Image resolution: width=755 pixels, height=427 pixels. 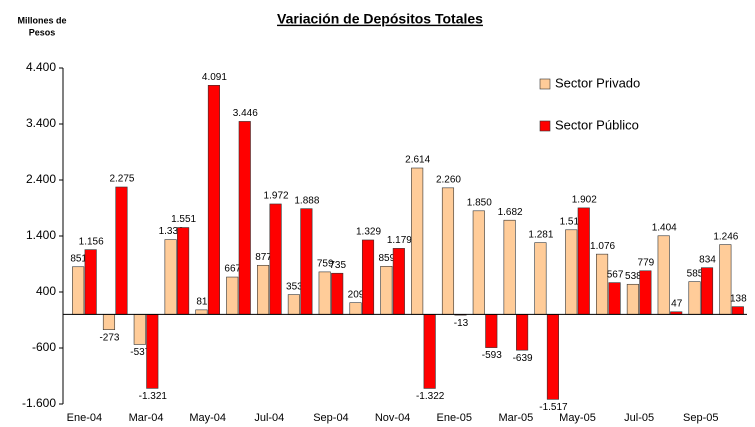 What do you see at coordinates (700, 418) in the screenshot?
I see `x-tick-label: Sep-05` at bounding box center [700, 418].